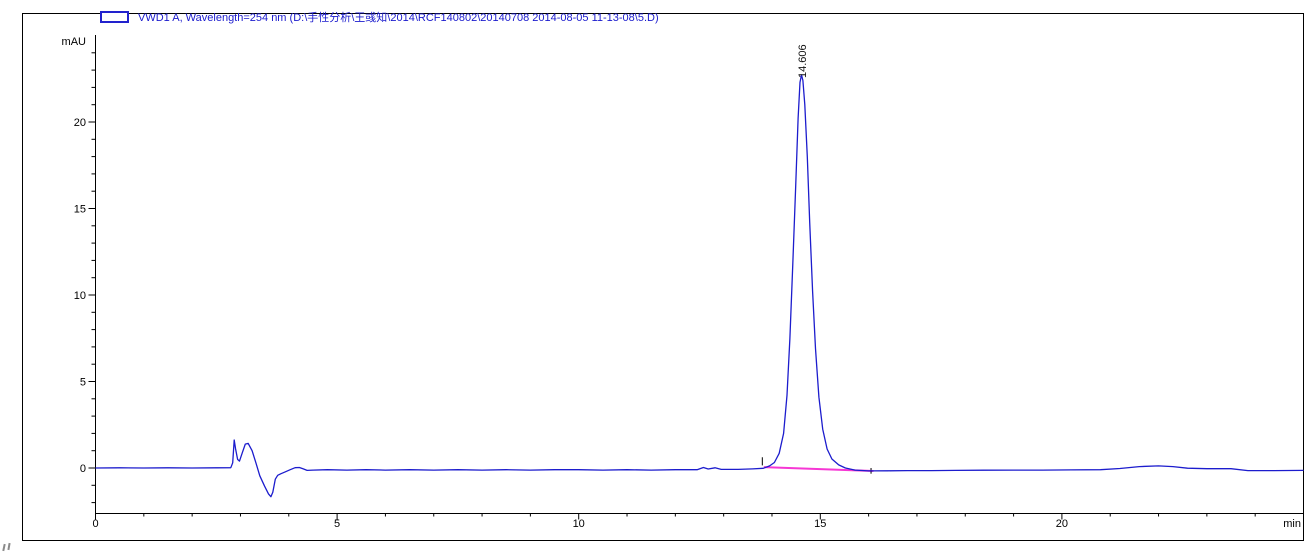 The width and height of the screenshot is (1316, 554). I want to click on y-axis-tick-label: 5, so click(83, 383).